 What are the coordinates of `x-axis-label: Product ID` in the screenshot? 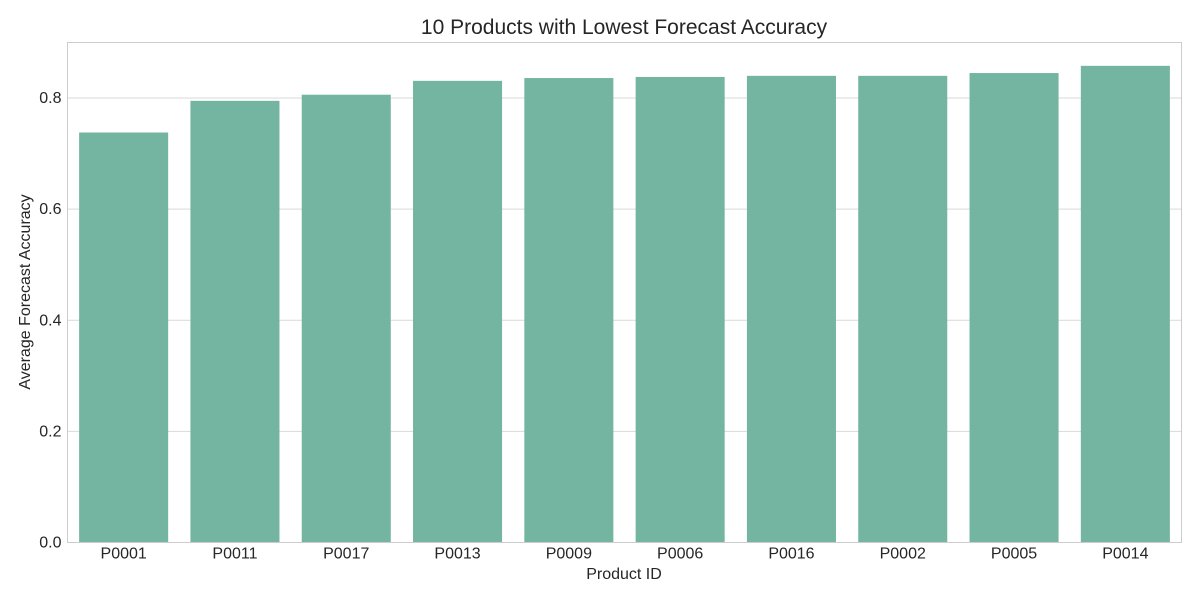 It's located at (624, 574).